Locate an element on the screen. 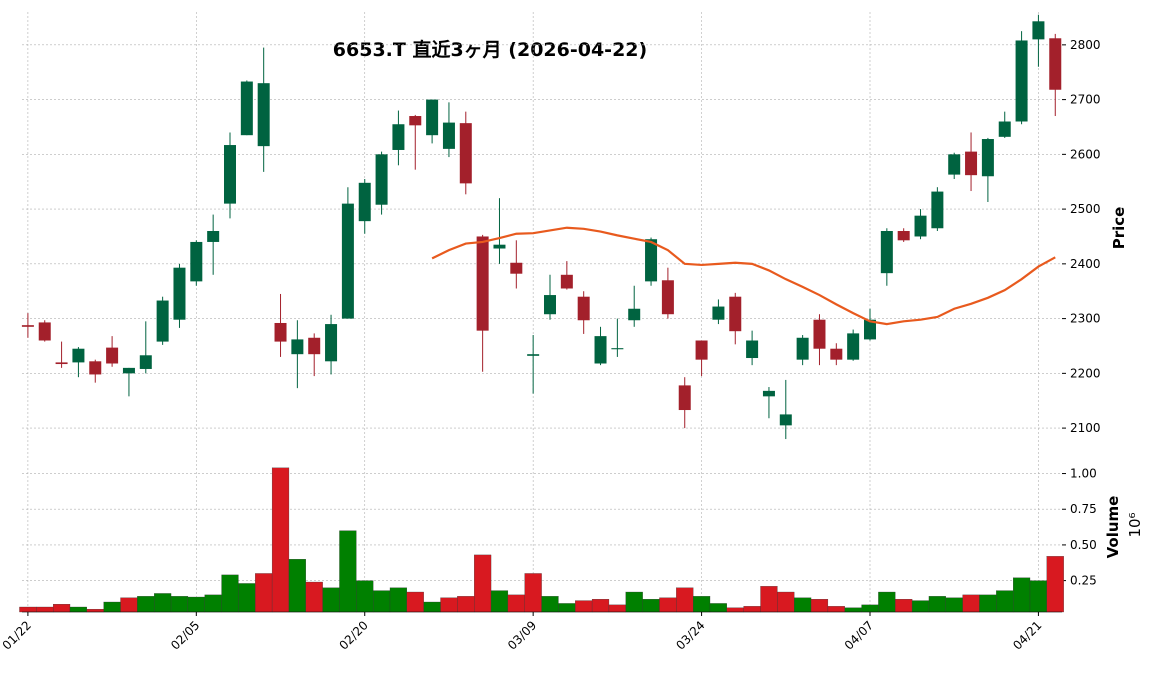 This screenshot has height=674, width=1156. x-tick-label: 04/21 is located at coordinates (1027, 635).